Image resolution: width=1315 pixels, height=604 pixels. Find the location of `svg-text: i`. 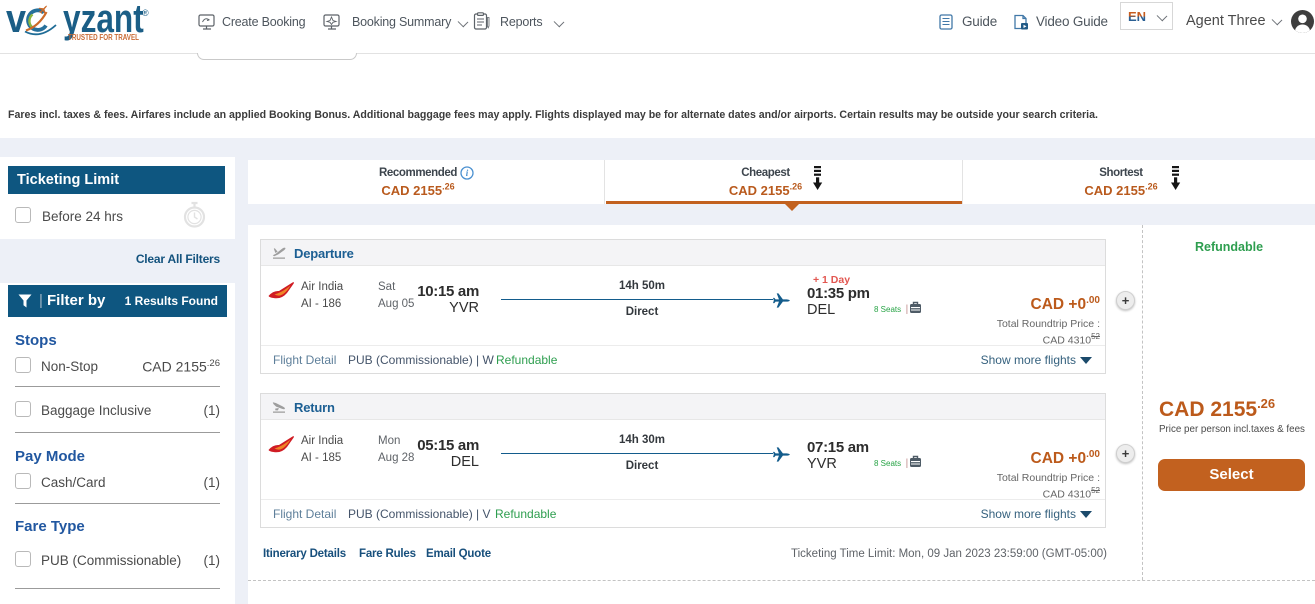

svg-text: i is located at coordinates (467, 173).